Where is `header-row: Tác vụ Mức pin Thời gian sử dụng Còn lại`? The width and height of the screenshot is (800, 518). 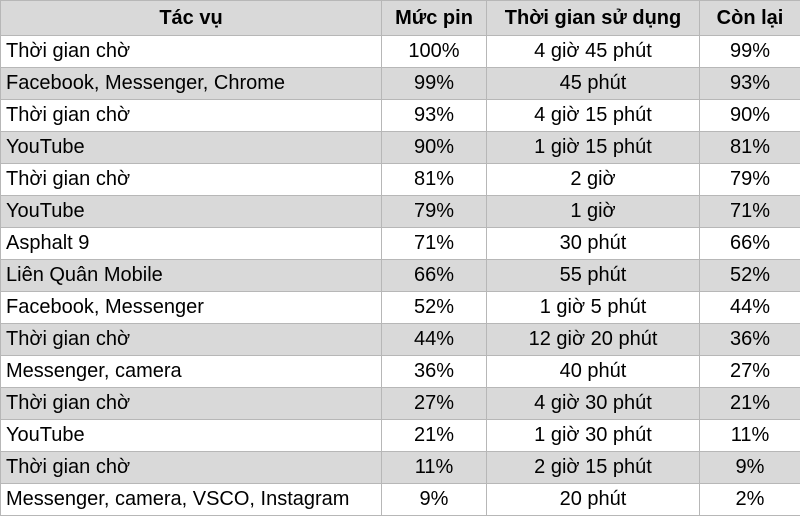
header-row: Tác vụ Mức pin Thời gian sử dụng Còn lại is located at coordinates (400, 18).